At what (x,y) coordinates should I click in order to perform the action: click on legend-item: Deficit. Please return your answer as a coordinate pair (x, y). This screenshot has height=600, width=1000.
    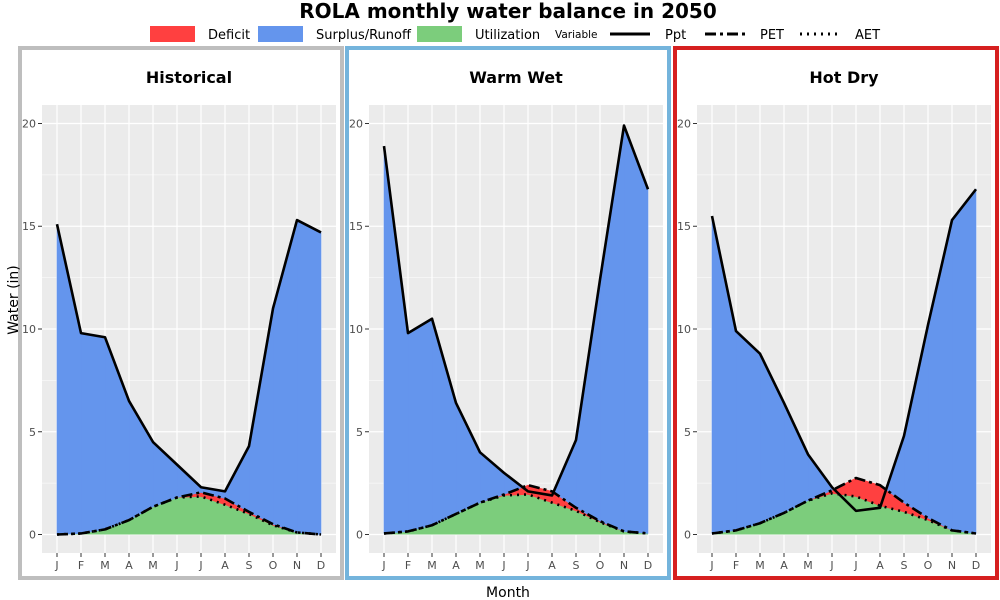
    Looking at the image, I should click on (200, 34).